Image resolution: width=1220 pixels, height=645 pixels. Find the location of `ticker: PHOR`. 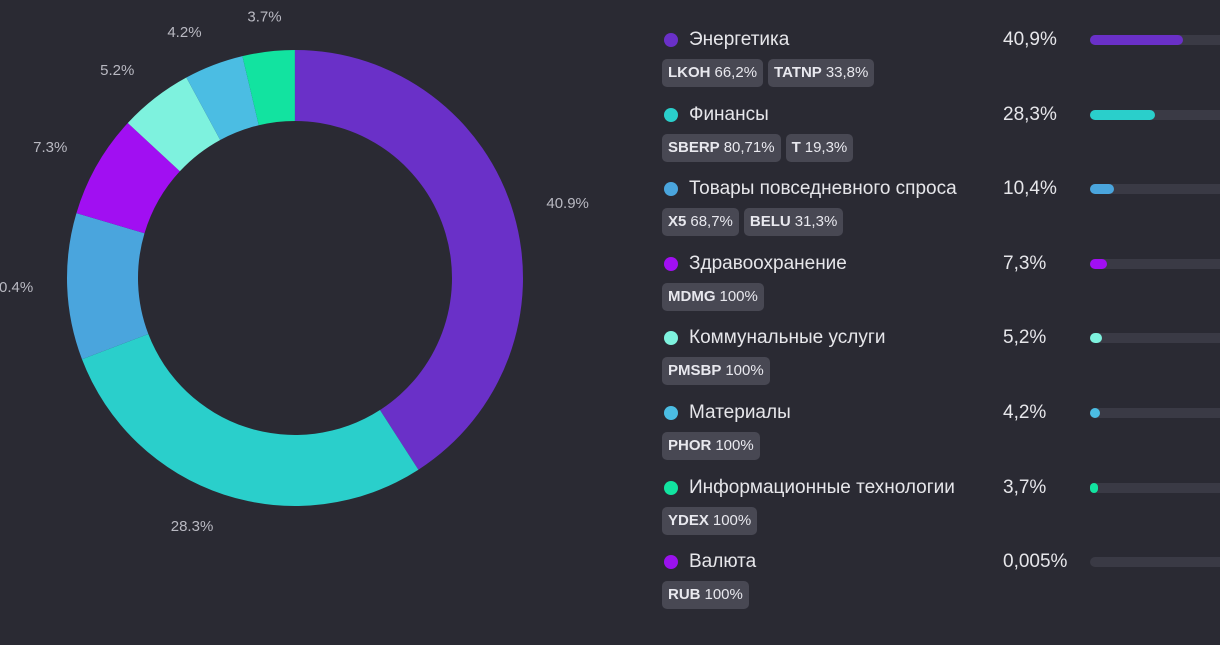

ticker: PHOR is located at coordinates (690, 445).